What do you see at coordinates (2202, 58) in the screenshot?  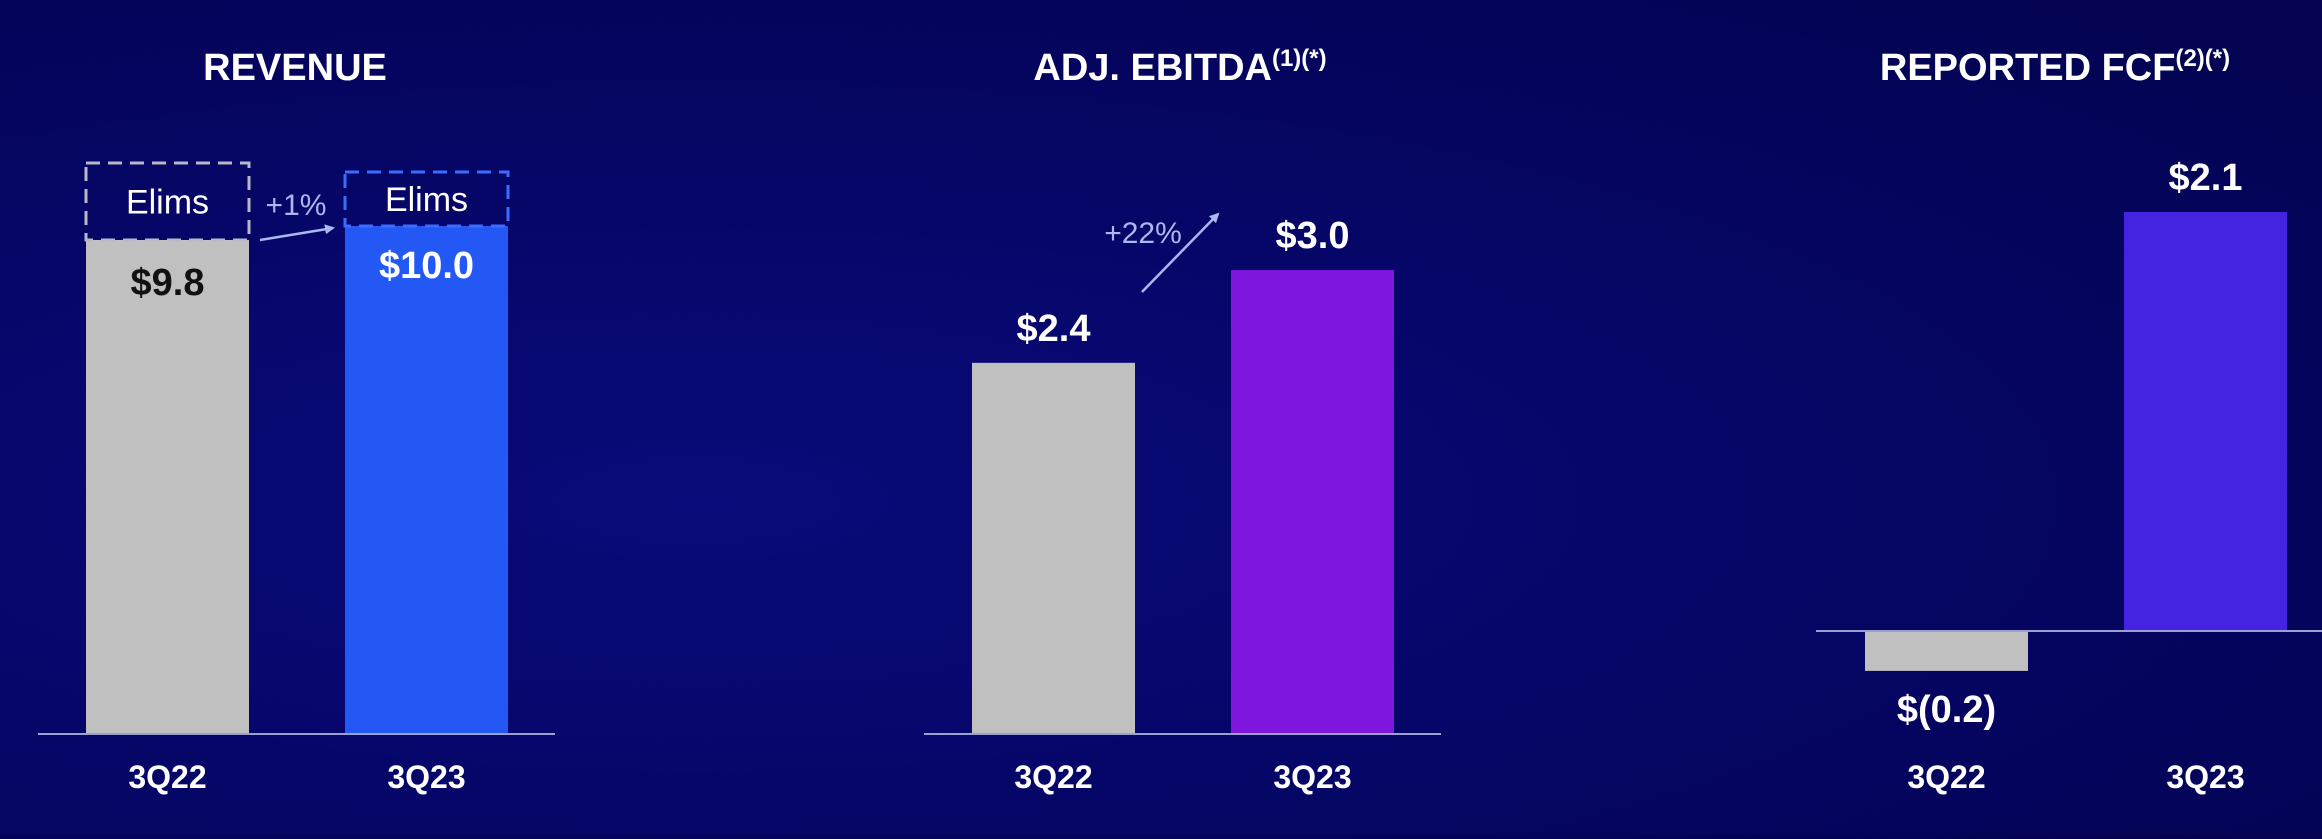 I see `footnote-superscript: (2)(*)` at bounding box center [2202, 58].